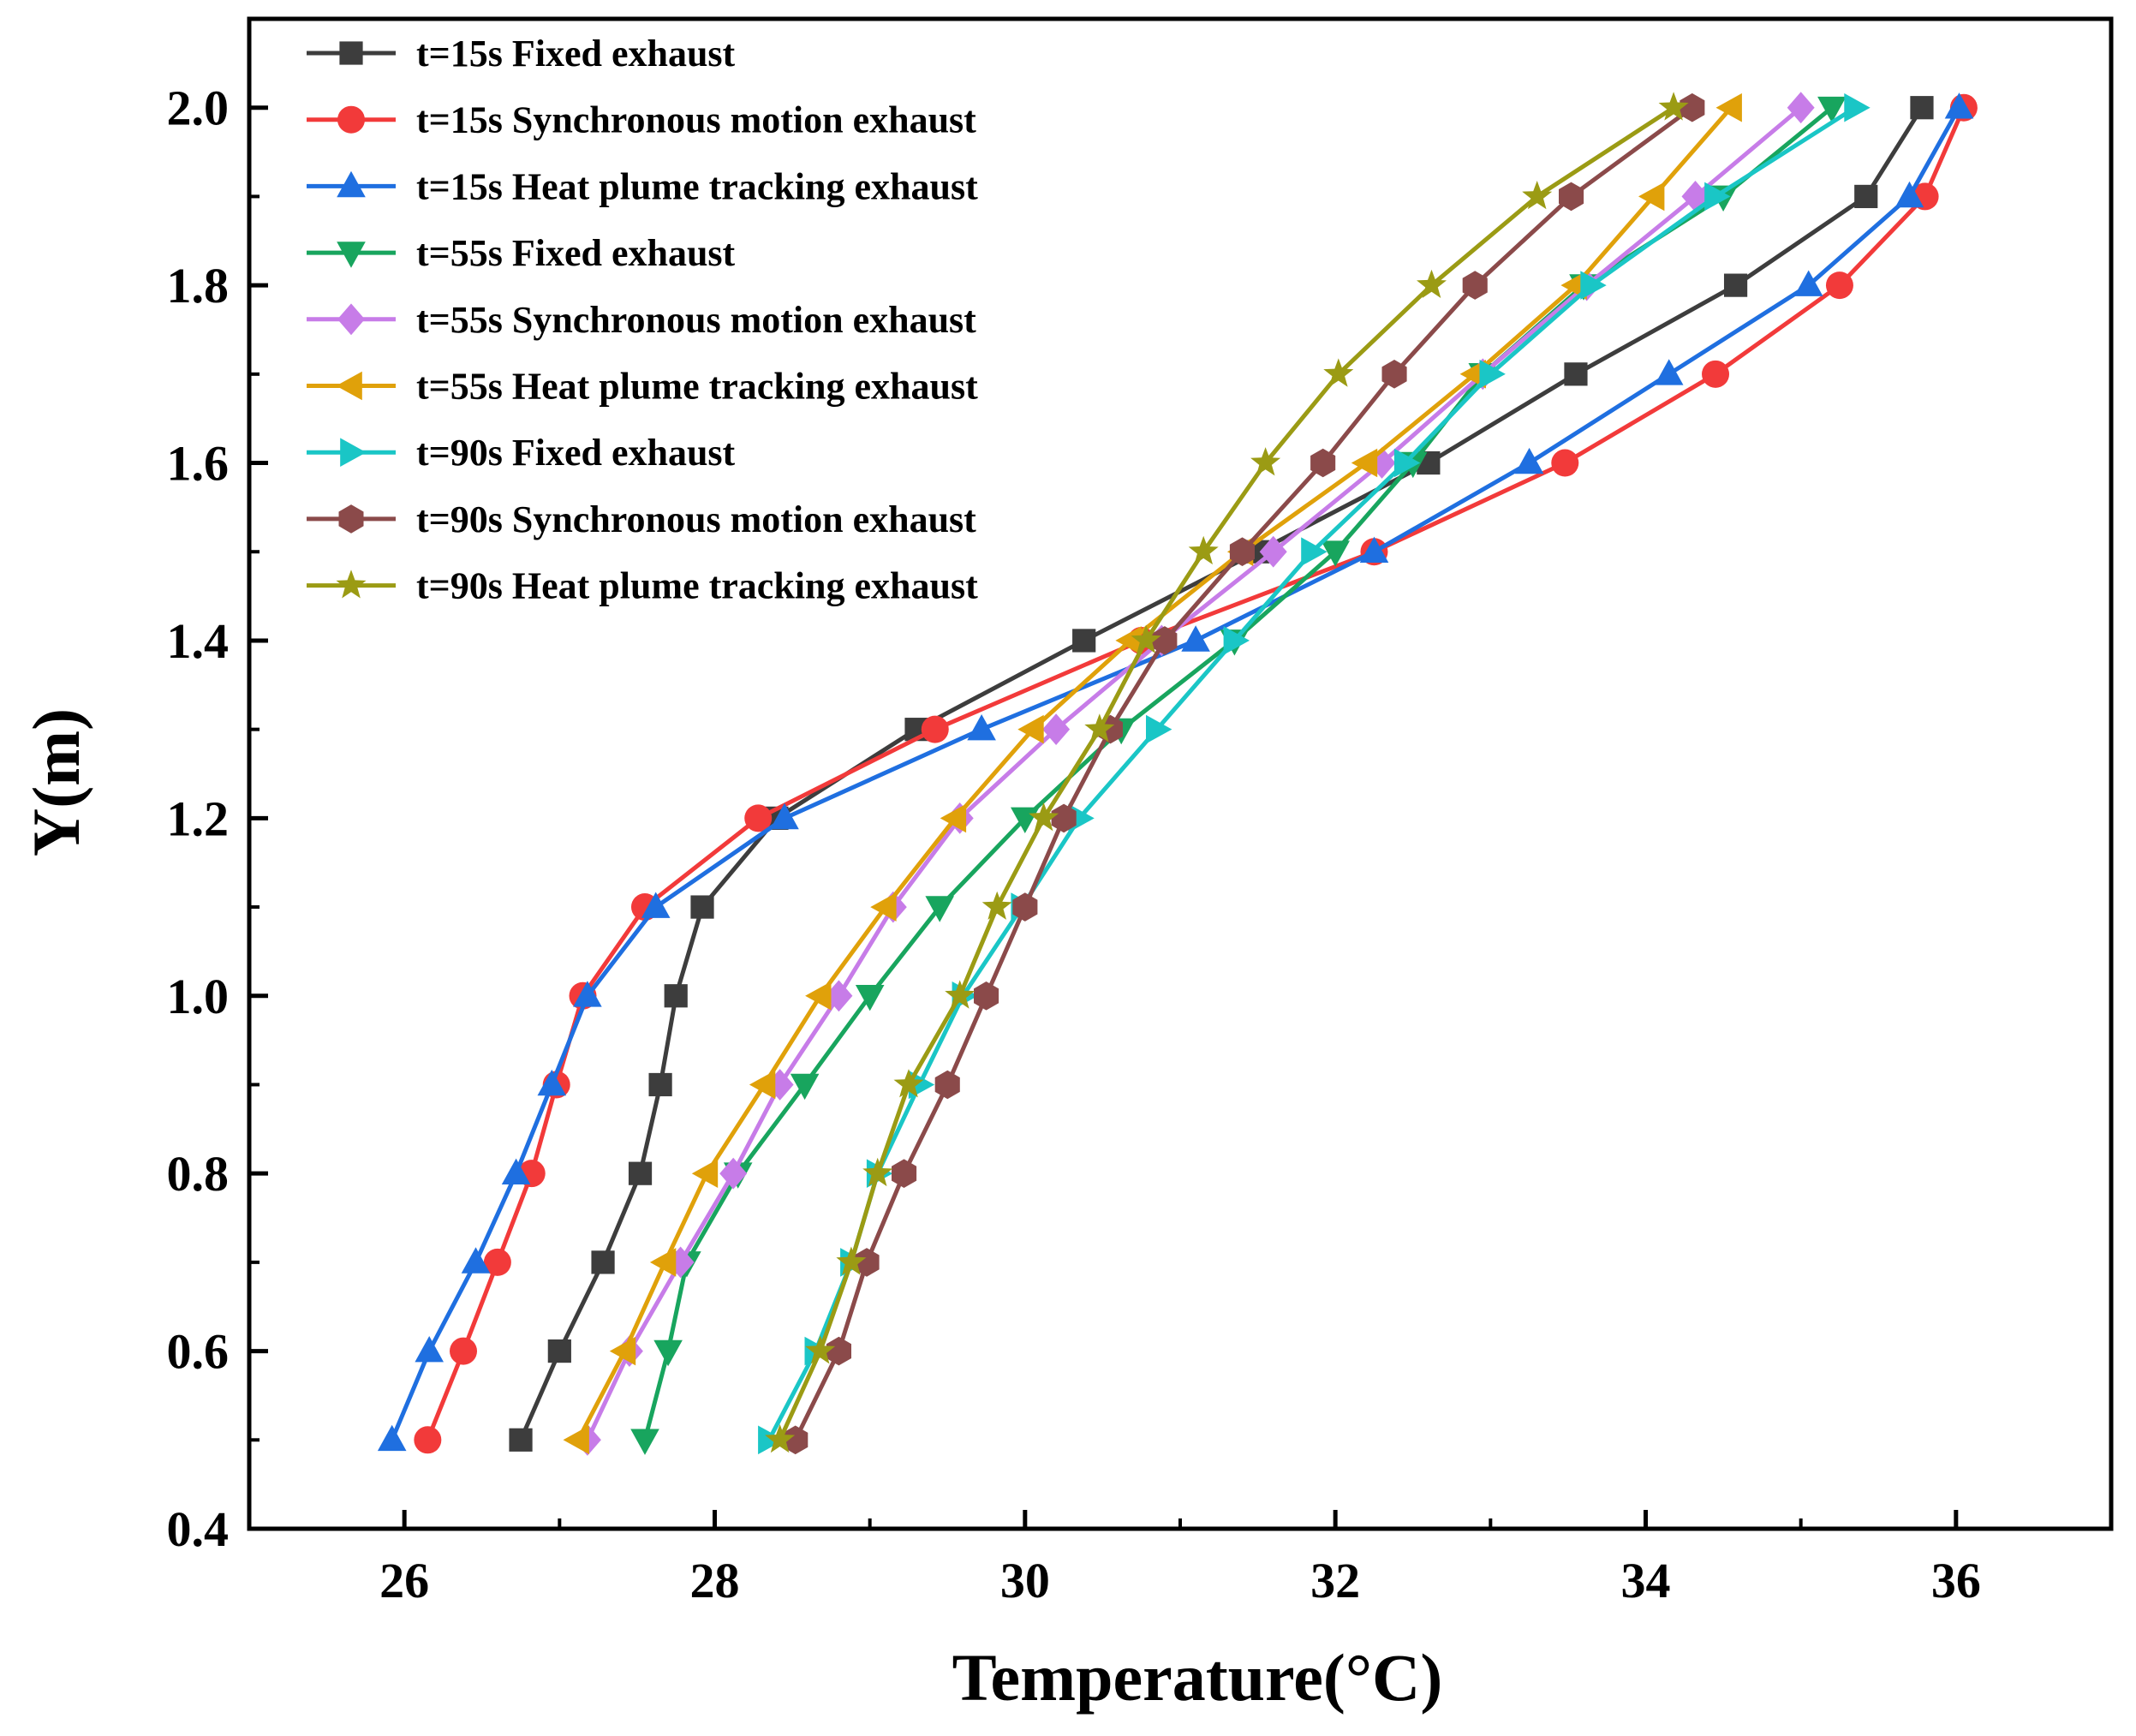 Image resolution: width=2136 pixels, height=1736 pixels. What do you see at coordinates (198, 641) in the screenshot?
I see `y-tick-label: 1.4` at bounding box center [198, 641].